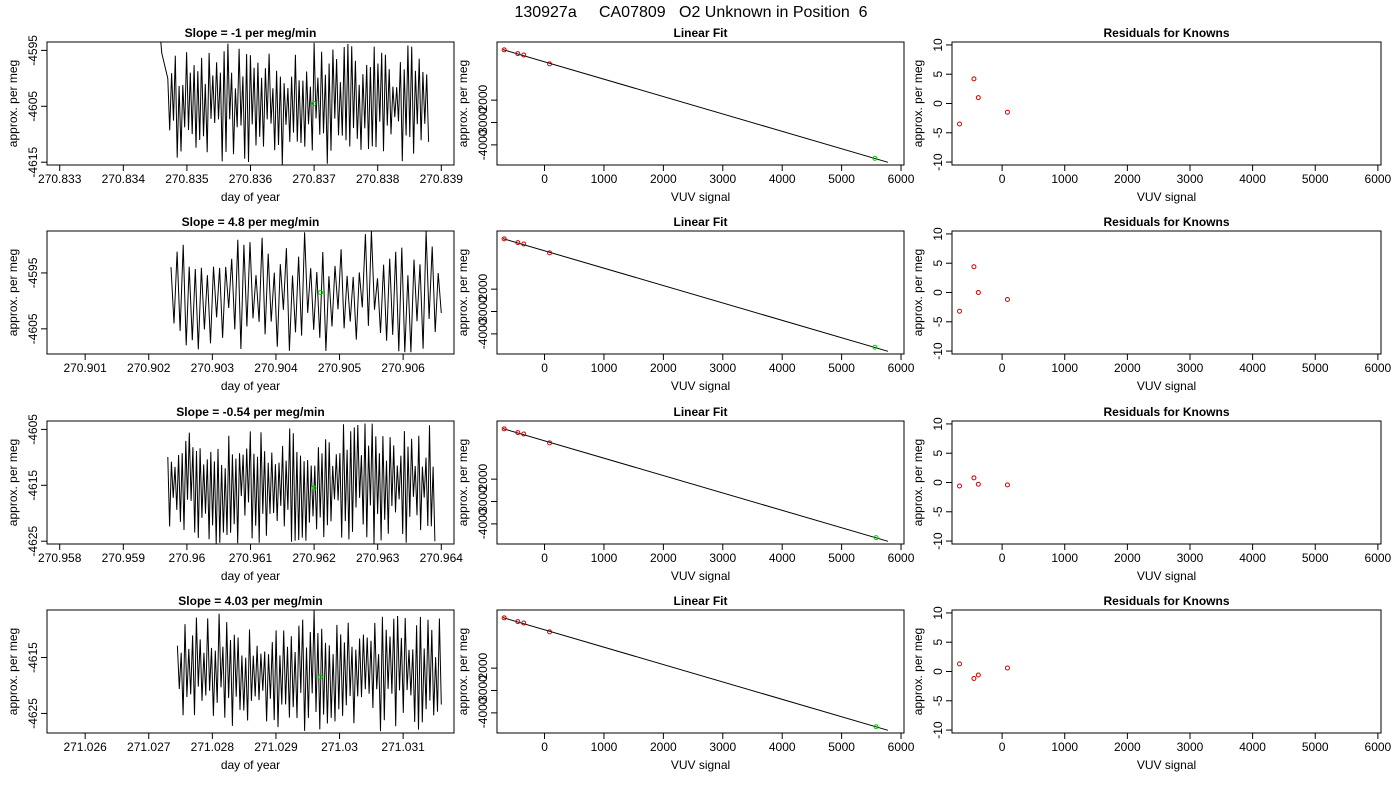 This screenshot has height=800, width=1400. Describe the element at coordinates (901, 558) in the screenshot. I see `fit-3-xtick-label: 6000` at that location.